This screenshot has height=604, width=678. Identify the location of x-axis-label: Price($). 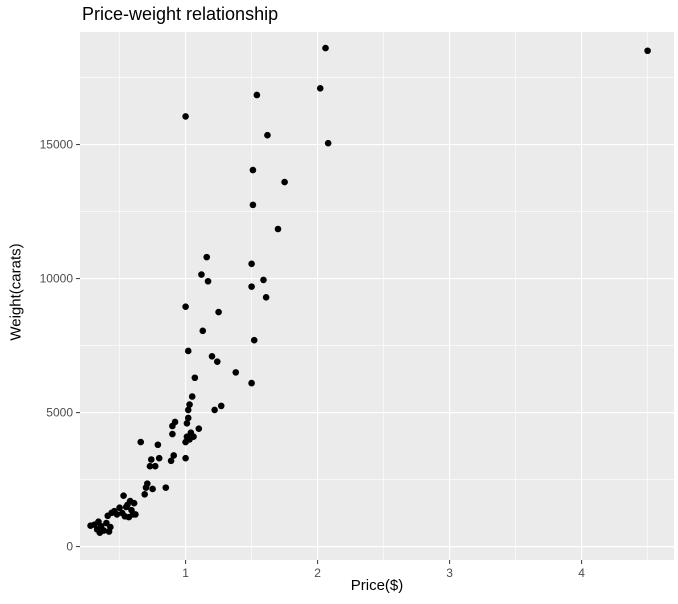
(377, 585).